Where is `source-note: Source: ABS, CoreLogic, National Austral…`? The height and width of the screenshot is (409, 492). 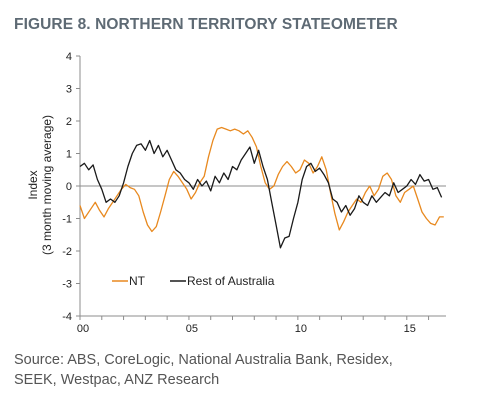 source-note: Source: ABS, CoreLogic, National Austral… is located at coordinates (249, 370).